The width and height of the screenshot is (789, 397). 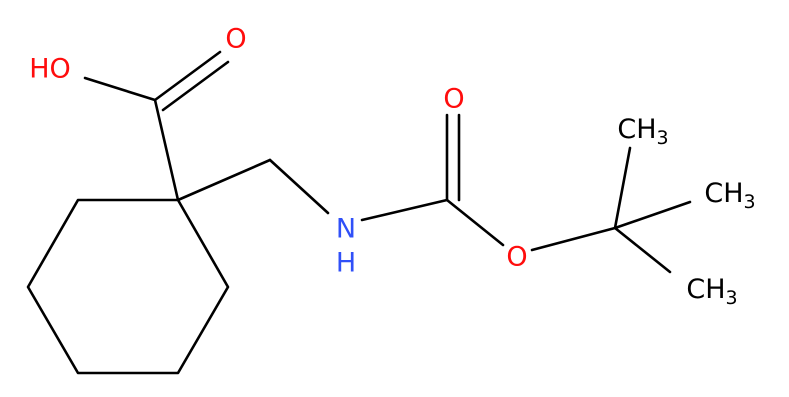 What do you see at coordinates (346, 229) in the screenshot?
I see `atom-label: N` at bounding box center [346, 229].